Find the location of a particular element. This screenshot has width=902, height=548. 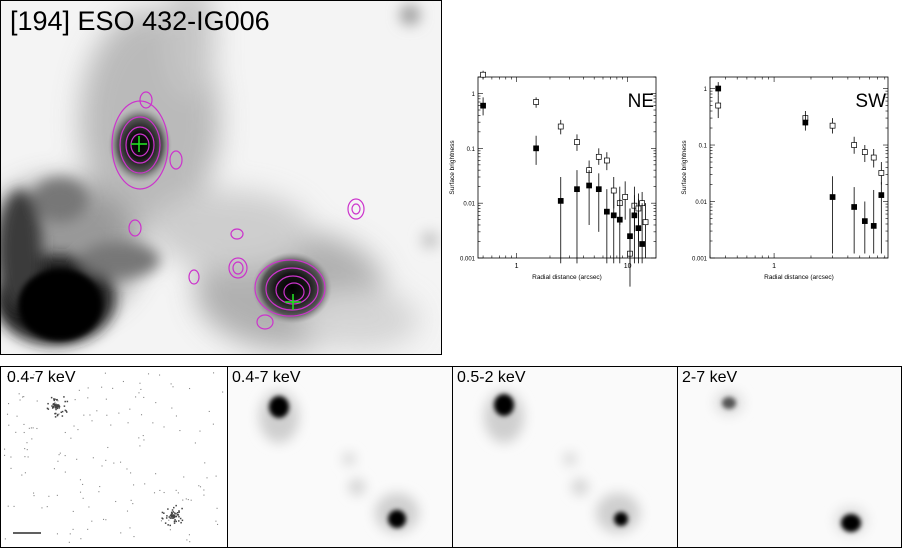

xray-panel-smoothed-full-band is located at coordinates (339, 457).